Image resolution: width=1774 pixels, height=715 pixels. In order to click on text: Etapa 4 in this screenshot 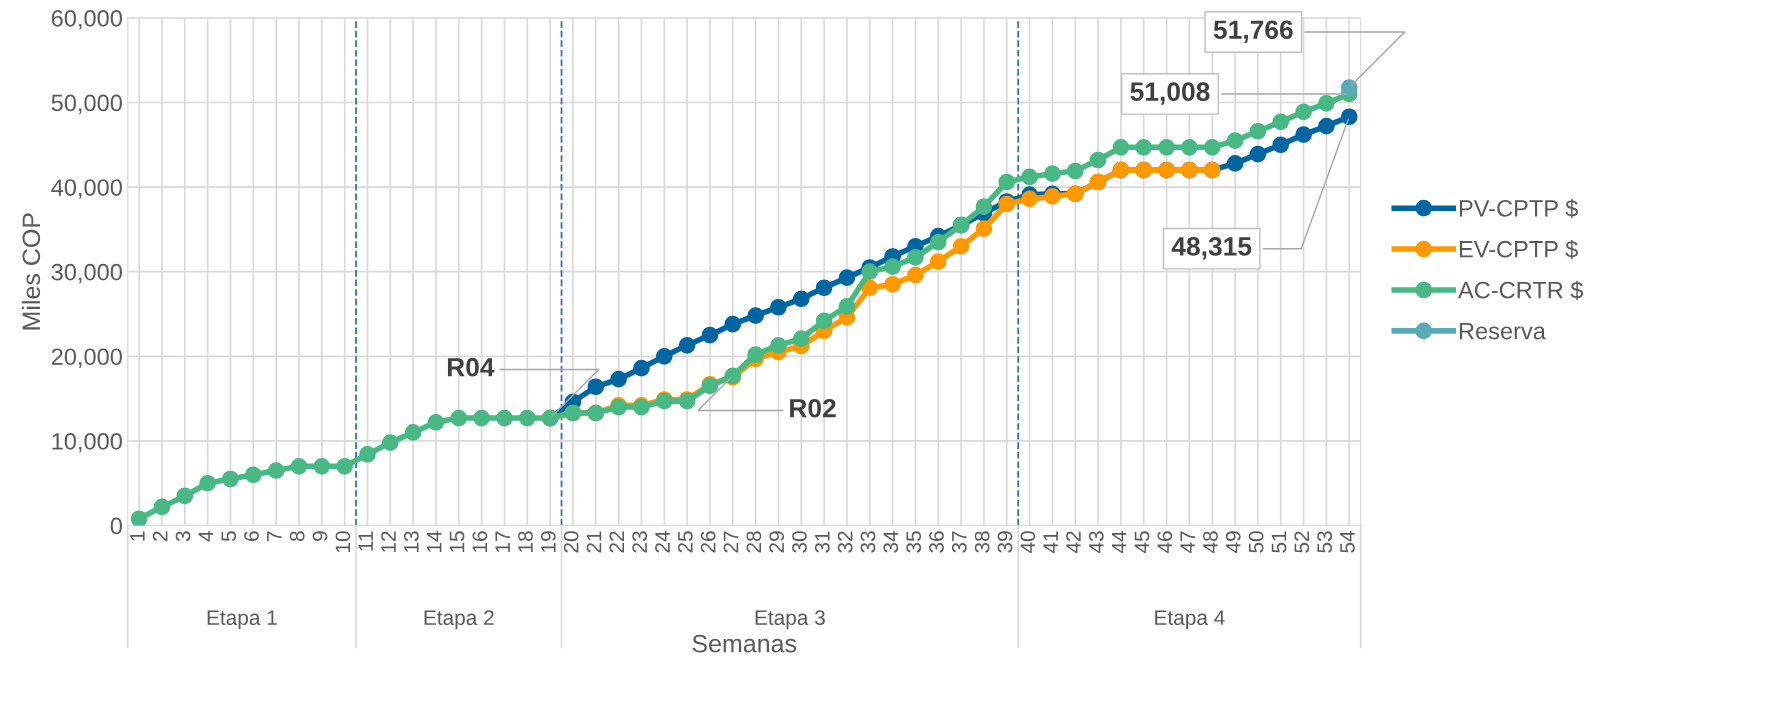, I will do `click(1190, 620)`.